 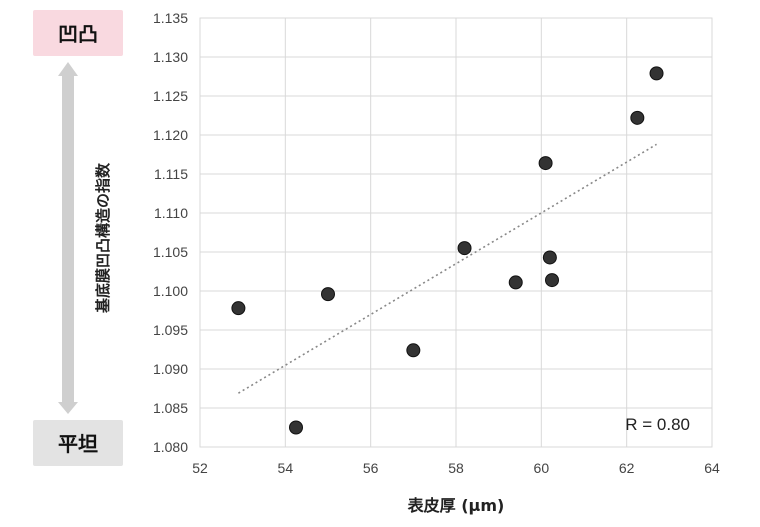 I want to click on y-tick-label: 1.085, so click(x=170, y=408).